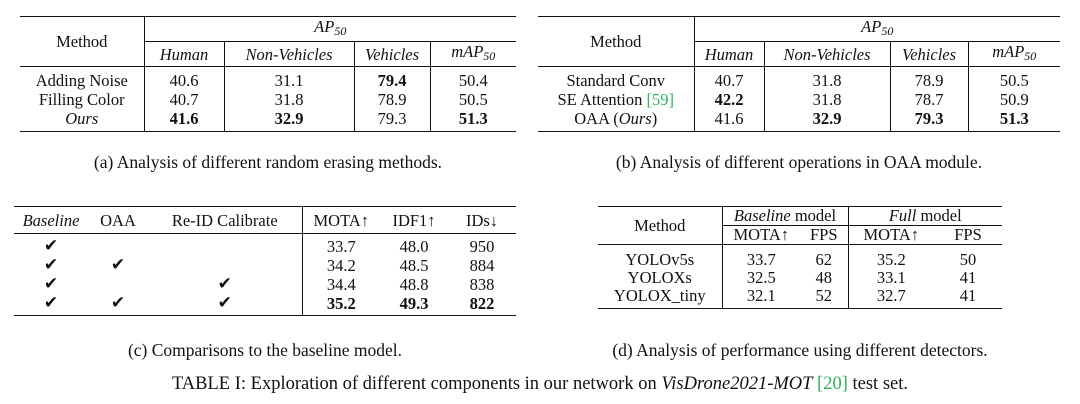  What do you see at coordinates (827, 120) in the screenshot?
I see `table-b-cell: 32.9` at bounding box center [827, 120].